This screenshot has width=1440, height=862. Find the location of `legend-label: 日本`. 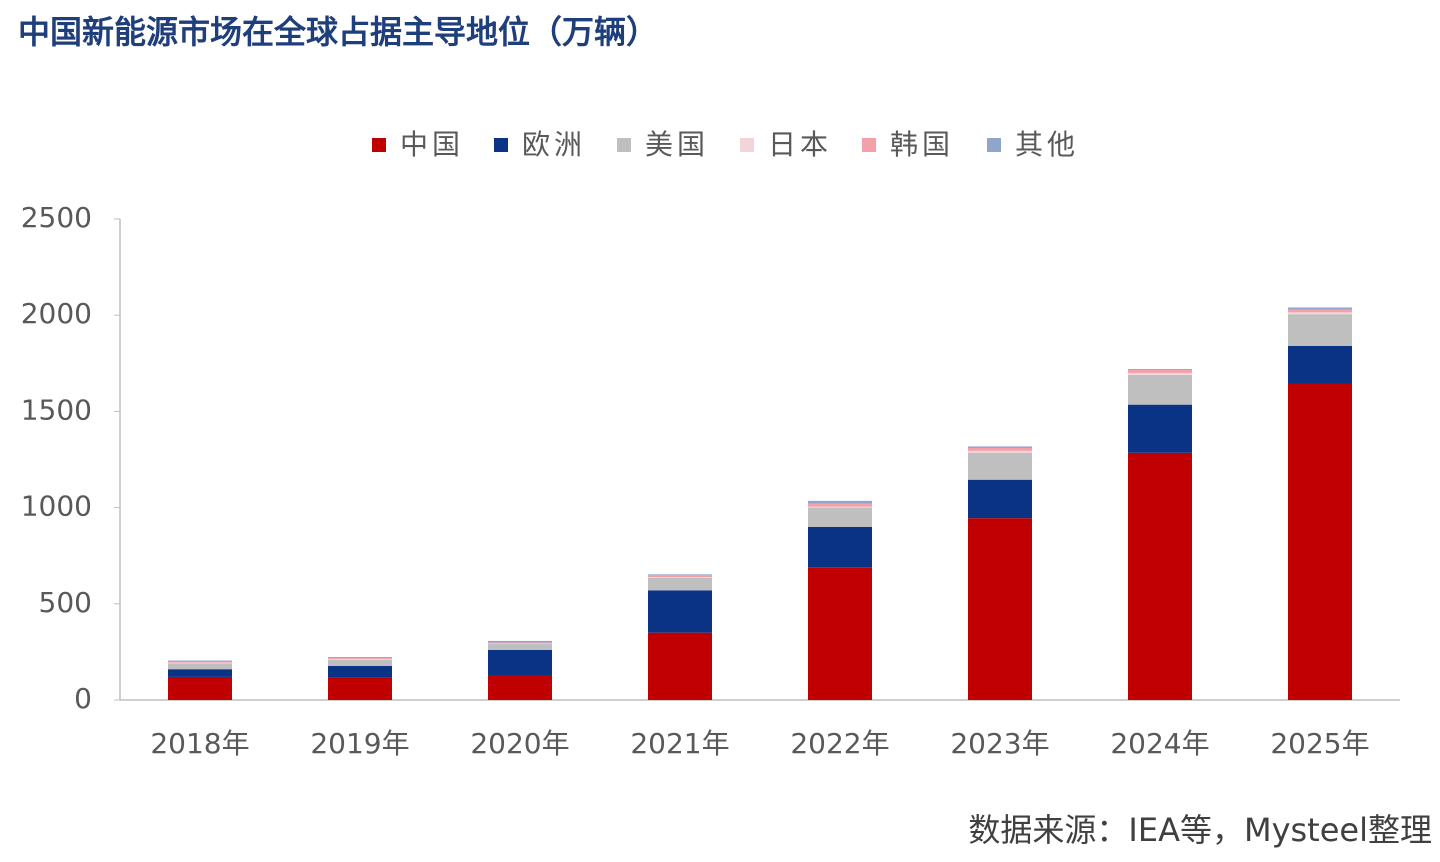

legend-label: 日本 is located at coordinates (800, 144).